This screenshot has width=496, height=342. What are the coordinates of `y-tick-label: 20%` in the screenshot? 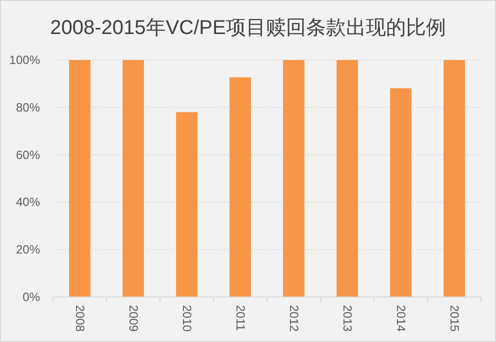 It's located at (28, 249).